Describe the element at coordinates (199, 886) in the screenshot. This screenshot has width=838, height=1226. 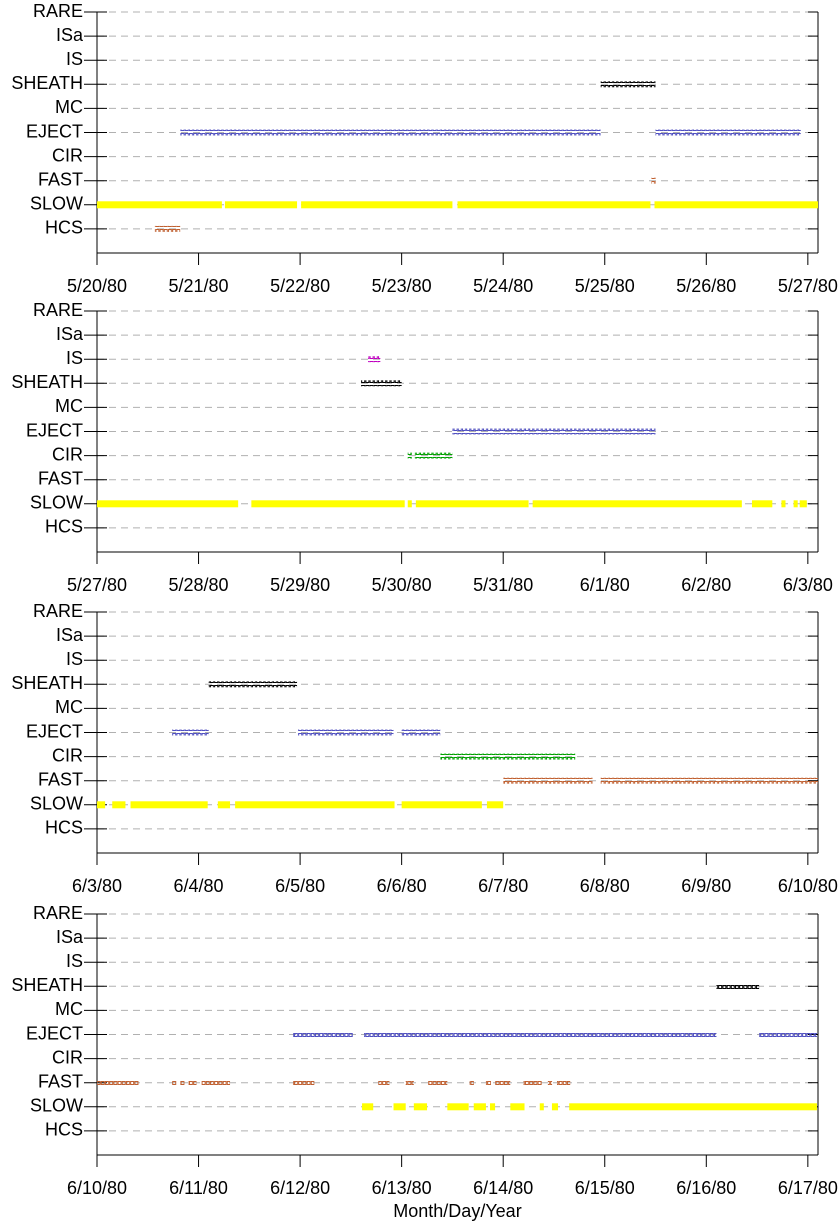
I see `x-tick-label: 6/4/80` at that location.